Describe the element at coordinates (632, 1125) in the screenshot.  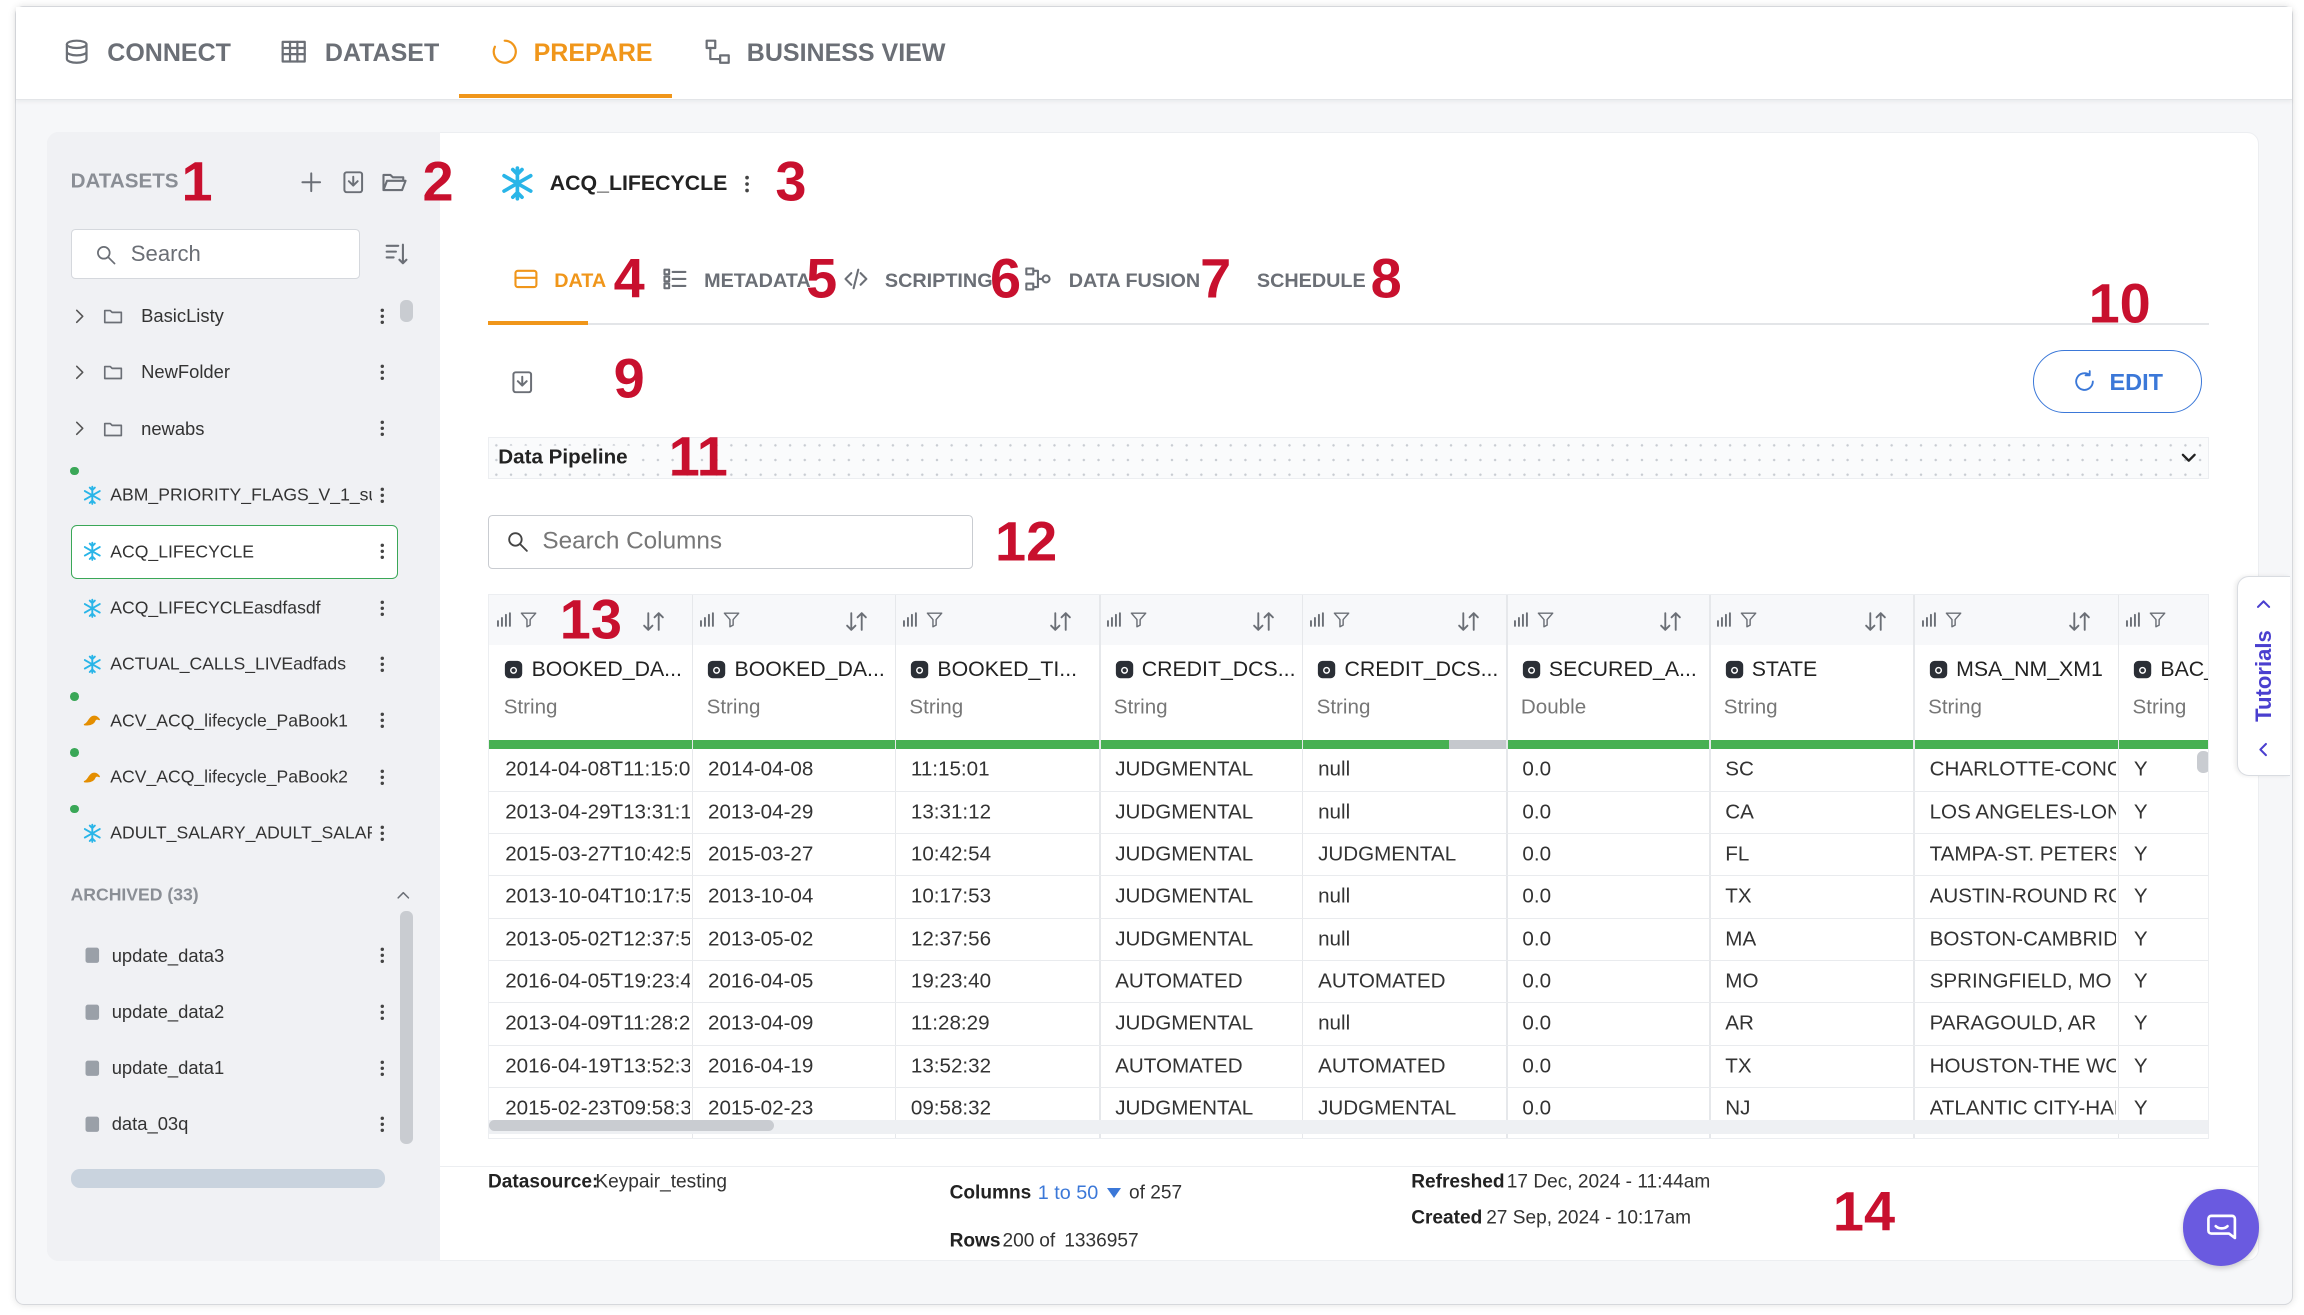
I see `table-hscroll-thumb` at that location.